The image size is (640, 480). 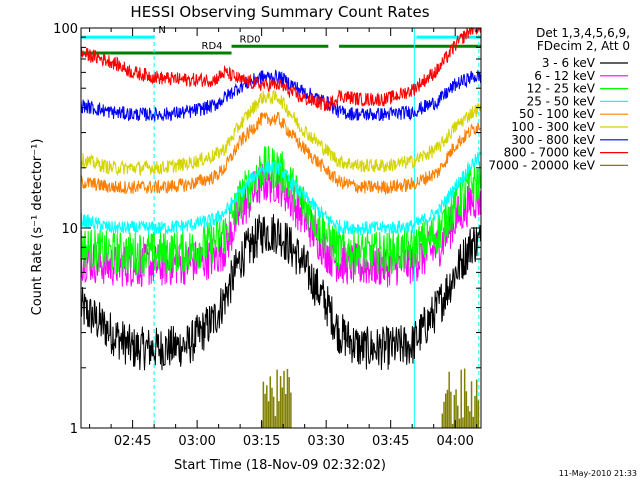 I want to click on legend-entry-label: 7000 - 20000 keV, so click(x=541, y=165).